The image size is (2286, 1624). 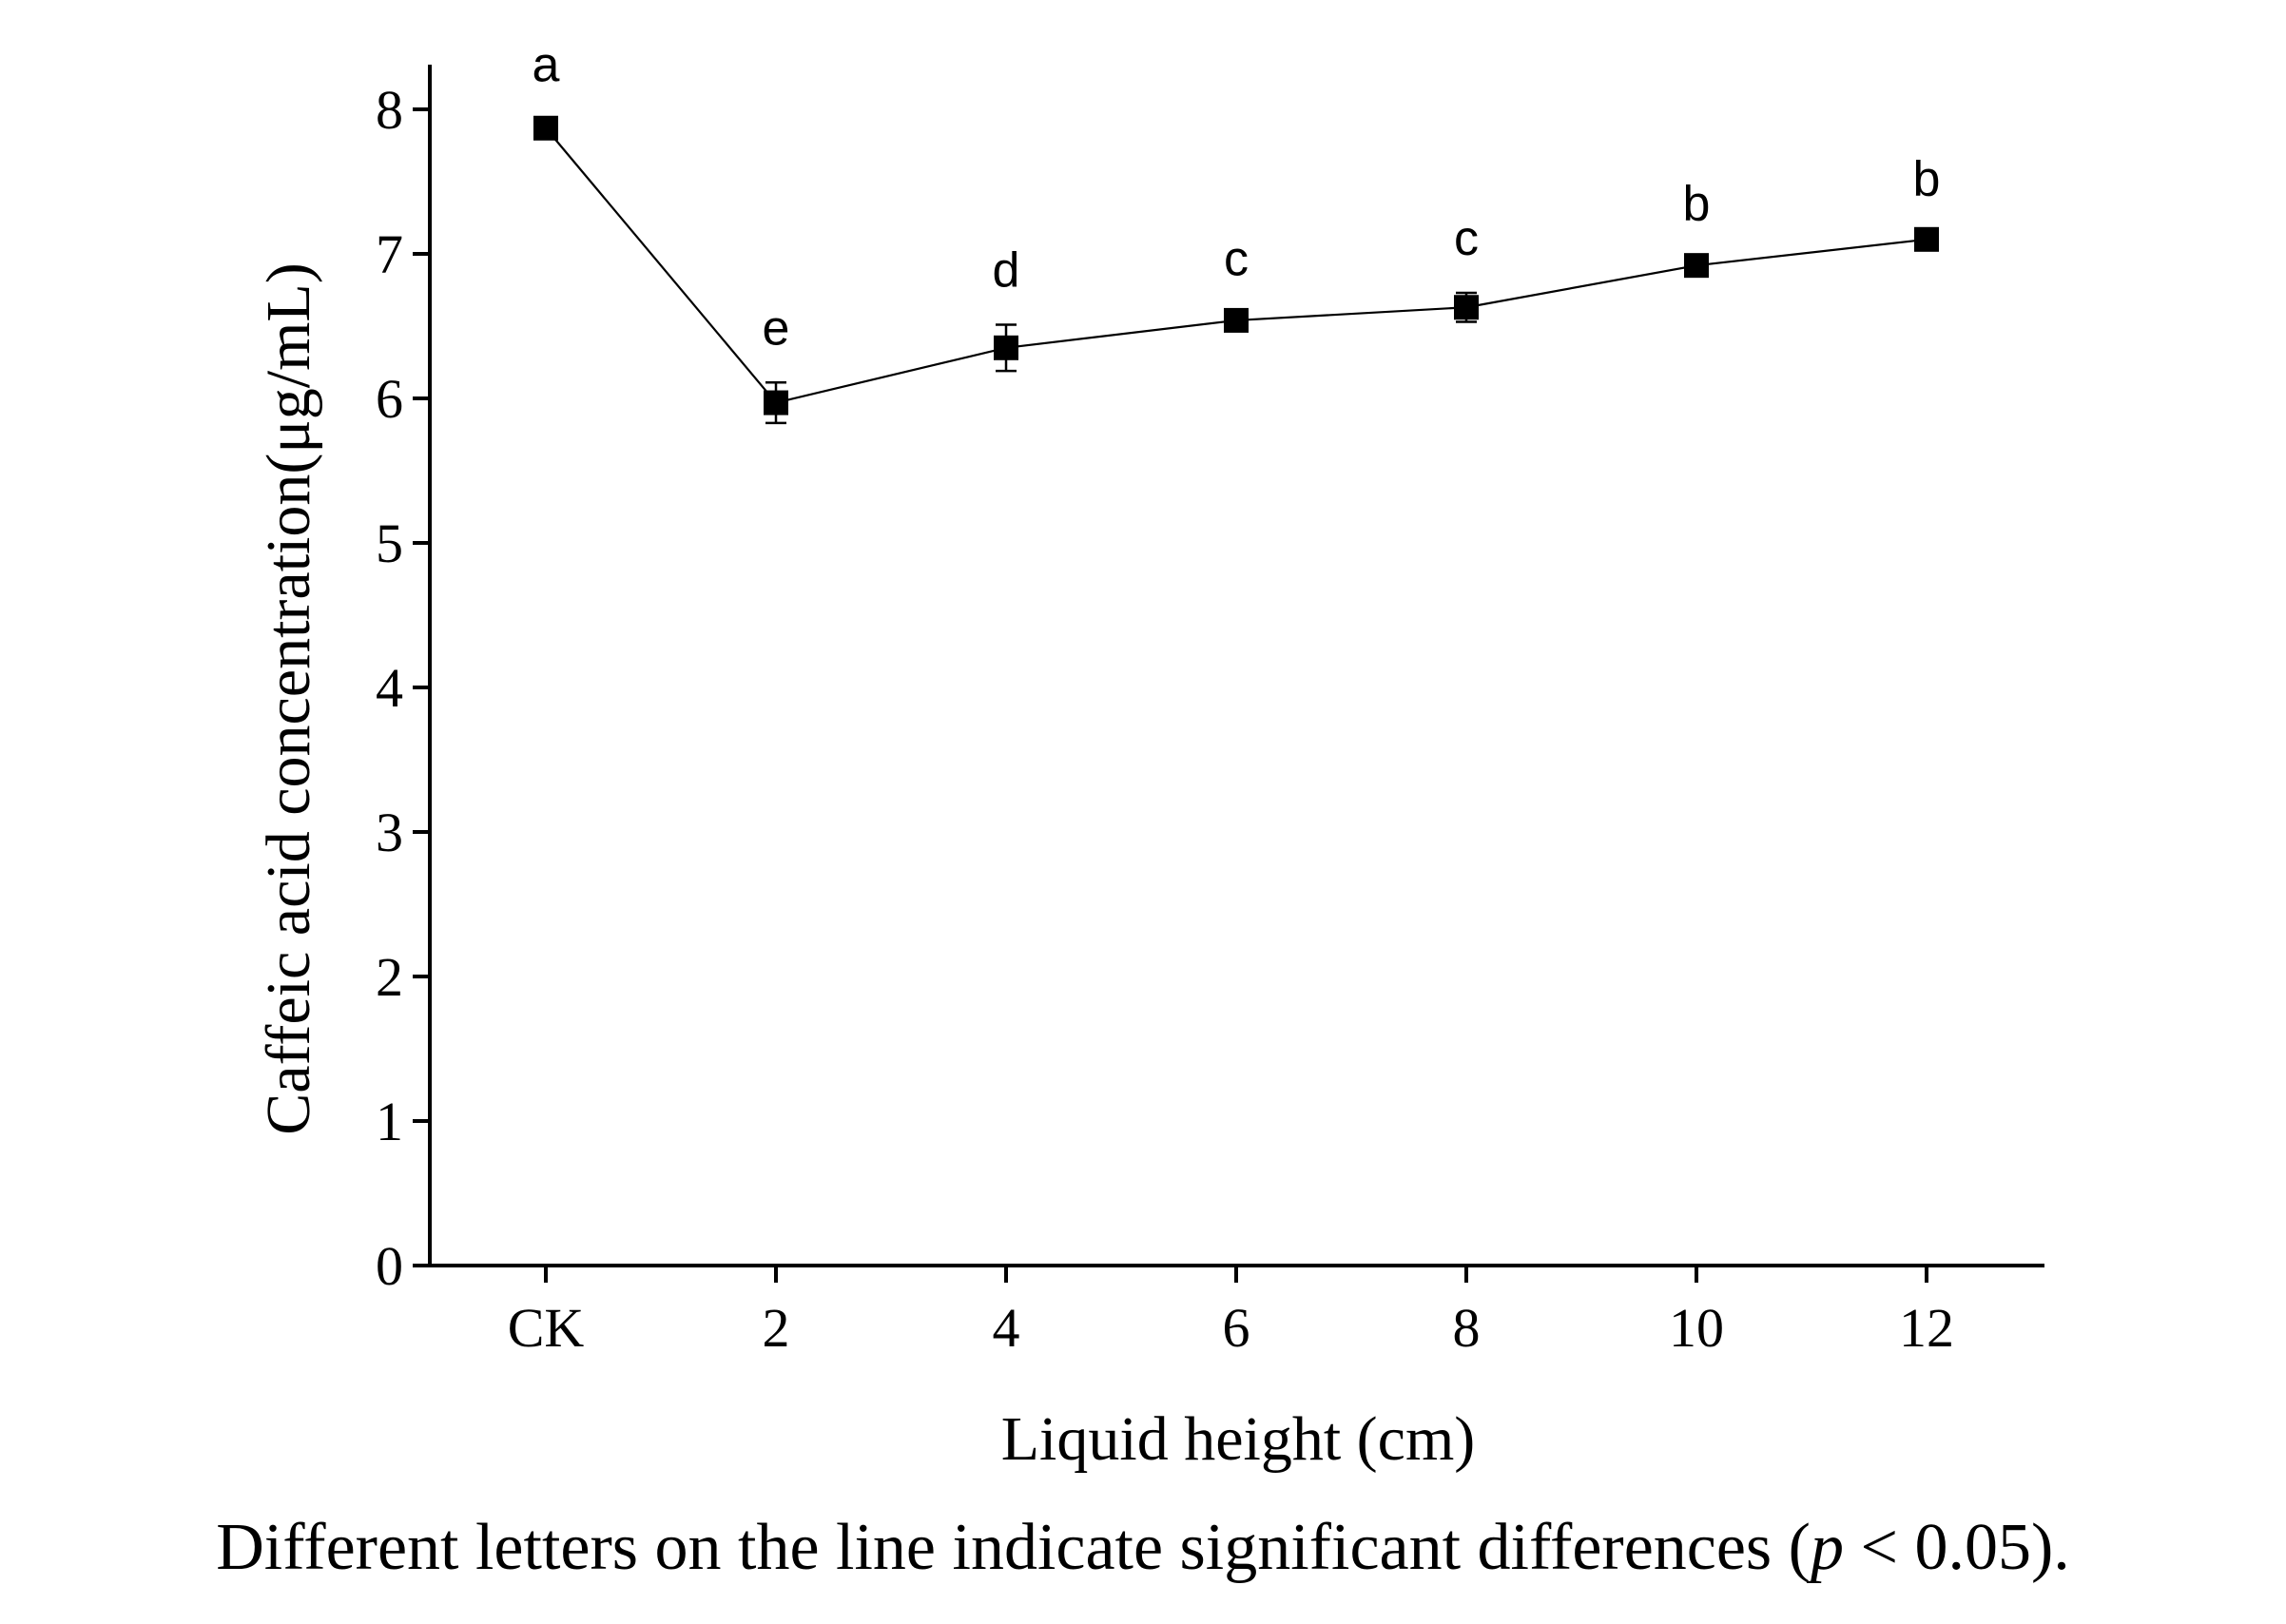 What do you see at coordinates (1007, 1328) in the screenshot?
I see `x-tick-label: 4` at bounding box center [1007, 1328].